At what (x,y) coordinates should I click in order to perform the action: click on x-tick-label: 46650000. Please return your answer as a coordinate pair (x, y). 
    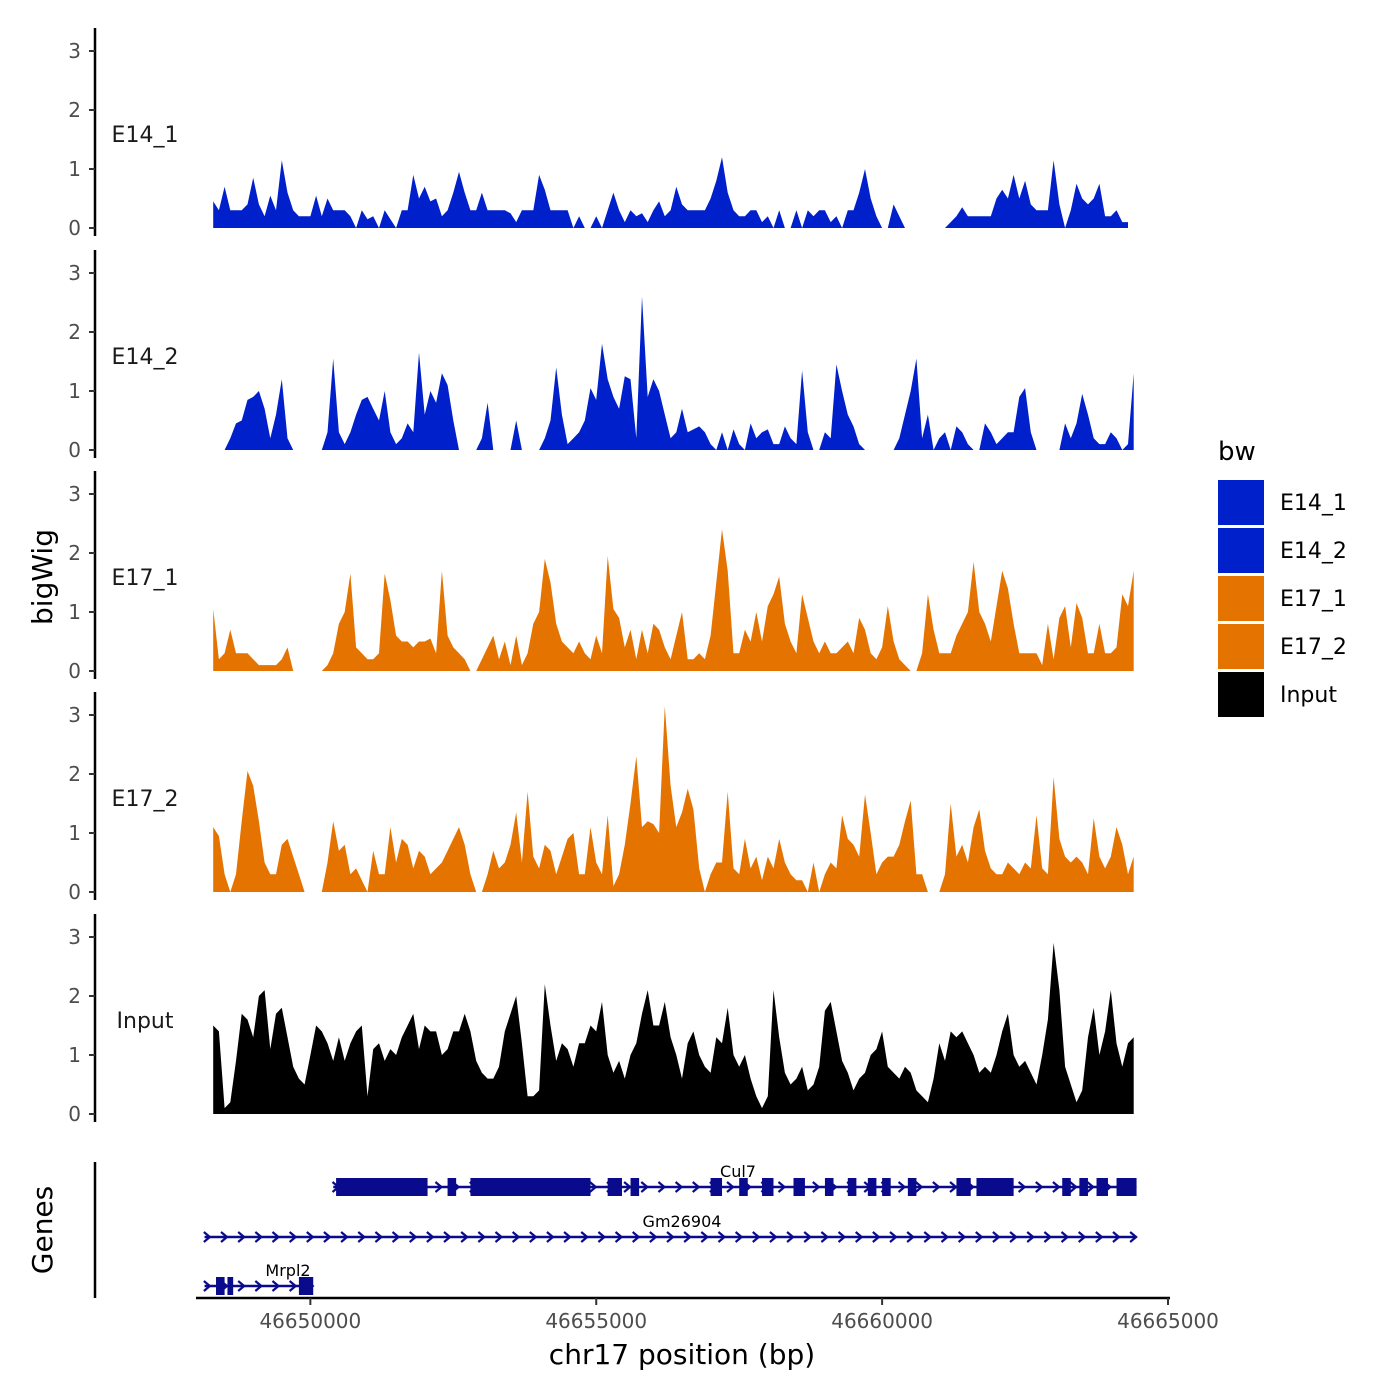
    Looking at the image, I should click on (310, 1321).